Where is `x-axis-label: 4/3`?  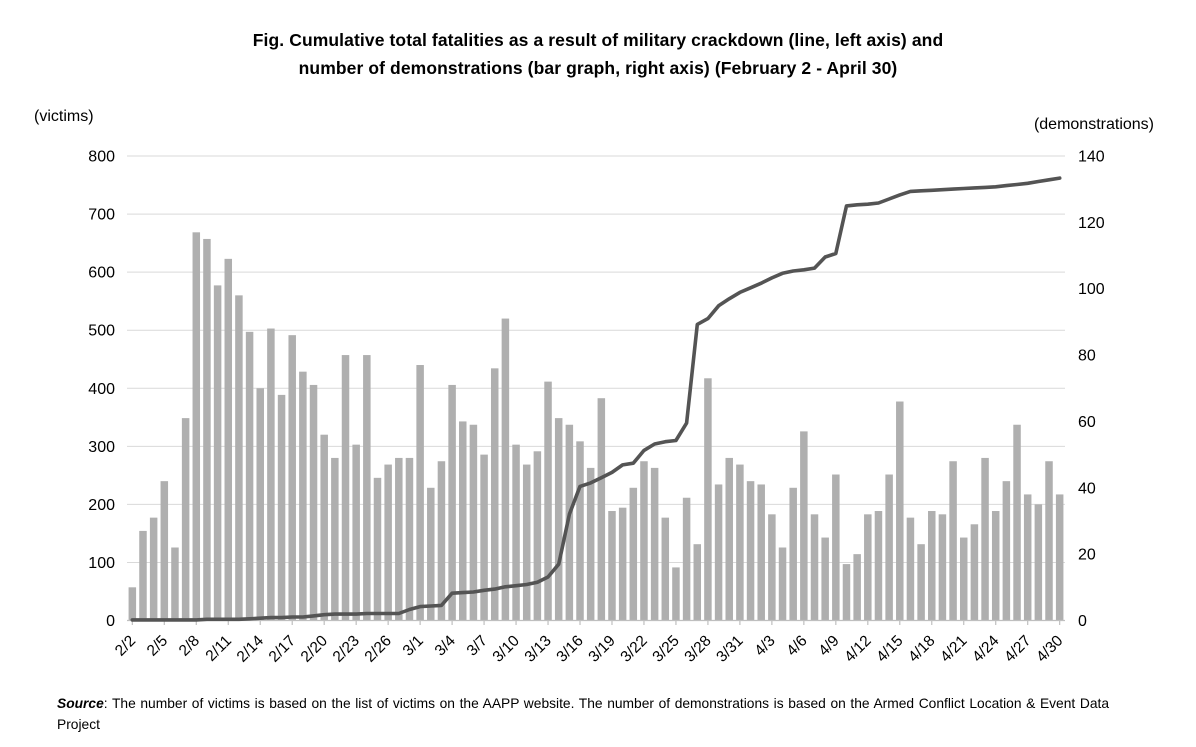
x-axis-label: 4/3 is located at coordinates (764, 645).